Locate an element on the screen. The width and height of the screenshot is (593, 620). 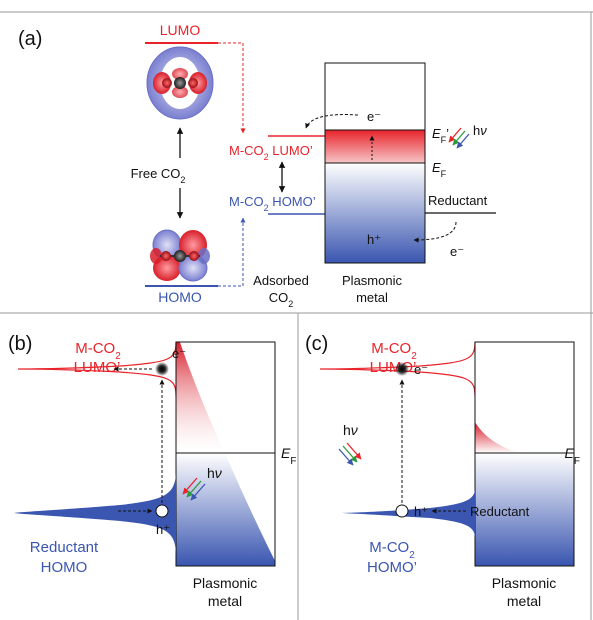
electron-dot-c is located at coordinates (402, 369).